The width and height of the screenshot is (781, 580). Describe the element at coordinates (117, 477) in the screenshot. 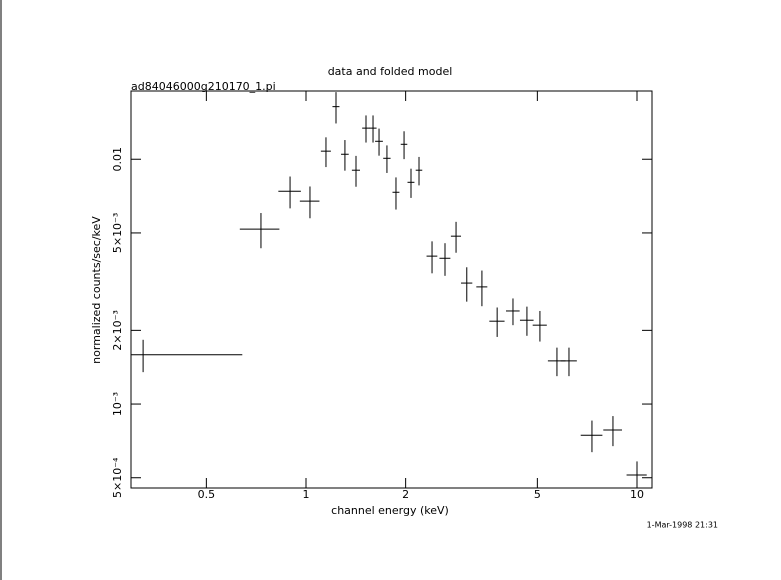

I see `y-tick-label: 5×10⁻⁴` at that location.